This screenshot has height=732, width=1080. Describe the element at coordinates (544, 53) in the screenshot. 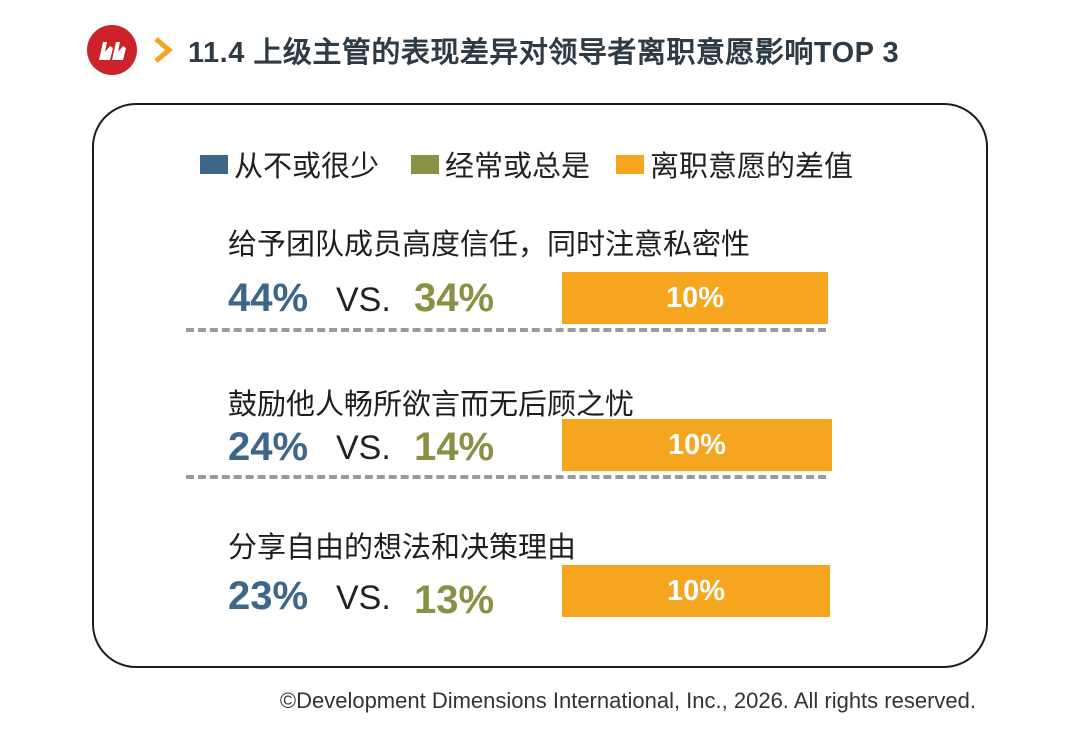

I see `page-title: 11.4 上级主管的表现差异对领导者离职意愿影响TOP 3` at that location.